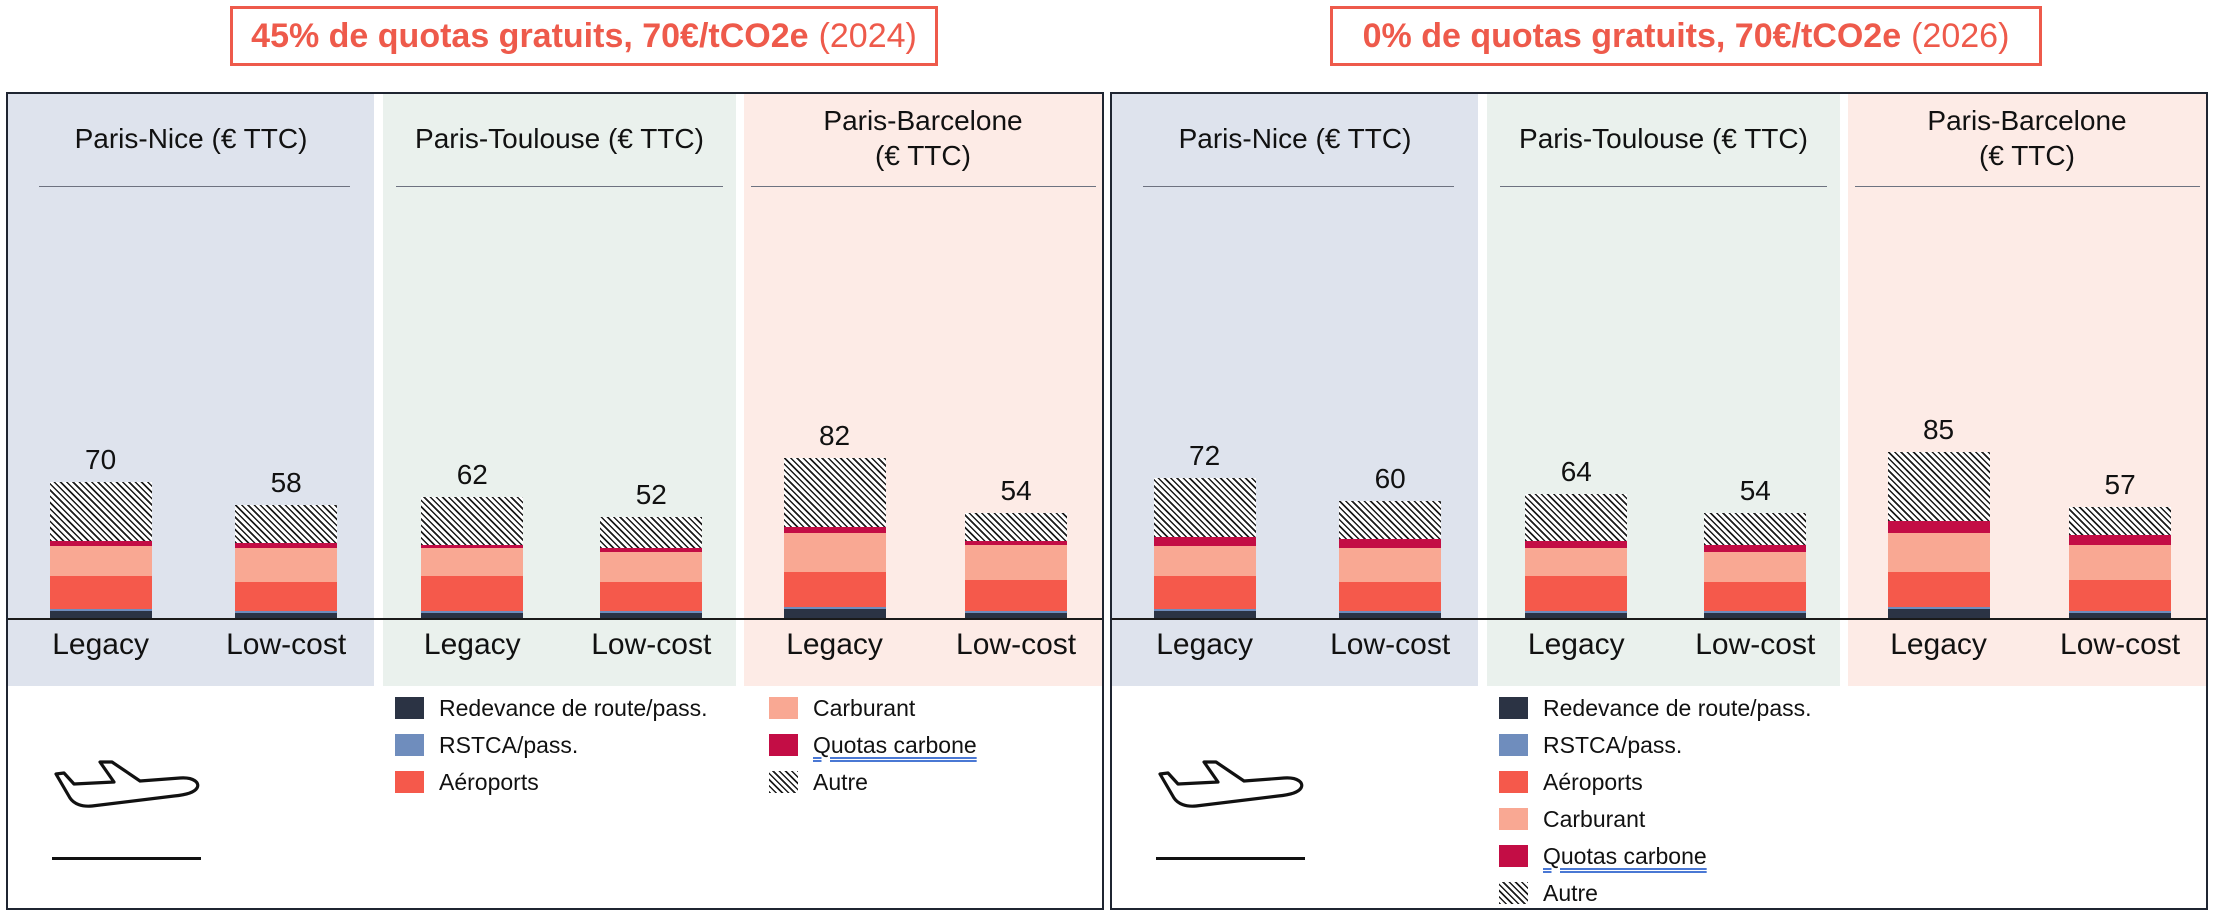 The image size is (2214, 918). What do you see at coordinates (489, 781) in the screenshot?
I see `legend-label: Aéroports` at bounding box center [489, 781].